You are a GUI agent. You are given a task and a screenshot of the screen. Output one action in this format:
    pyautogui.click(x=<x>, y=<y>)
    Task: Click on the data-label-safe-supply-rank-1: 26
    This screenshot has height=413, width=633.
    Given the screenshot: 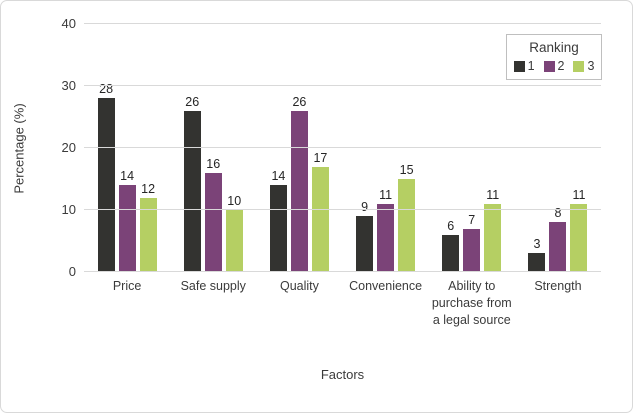 What is the action you would take?
    pyautogui.click(x=192, y=101)
    